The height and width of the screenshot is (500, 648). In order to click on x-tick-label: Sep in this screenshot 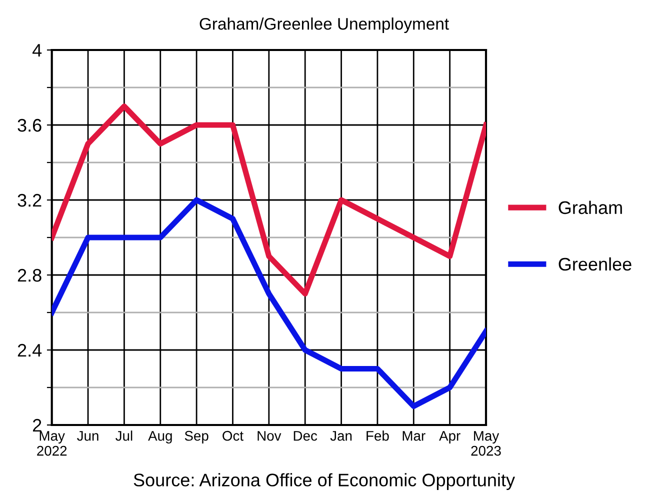, I will do `click(196, 437)`.